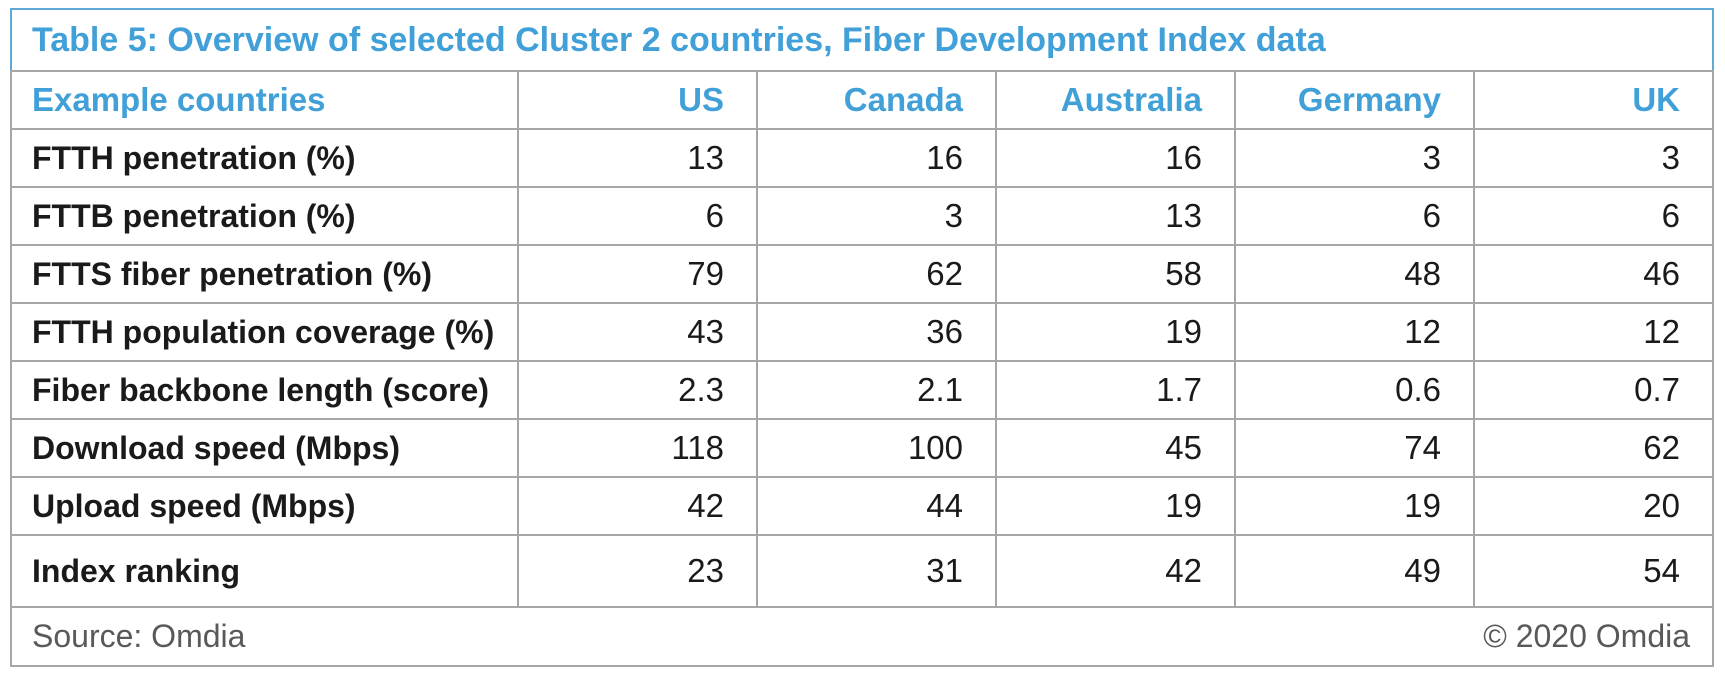 This screenshot has width=1725, height=690. I want to click on table-row-download-speed: Download speed (Mbps) 118 100 45 74 62, so click(862, 448).